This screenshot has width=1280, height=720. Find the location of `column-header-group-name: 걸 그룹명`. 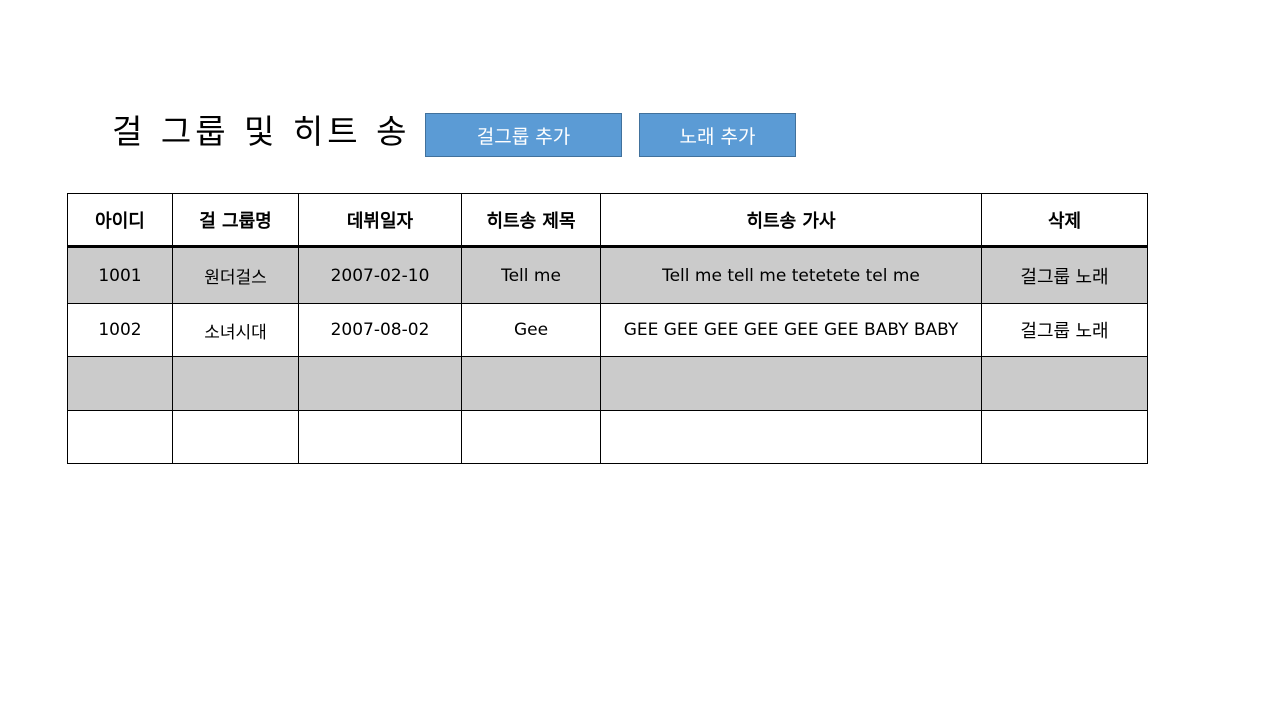

column-header-group-name: 걸 그룹명 is located at coordinates (235, 220).